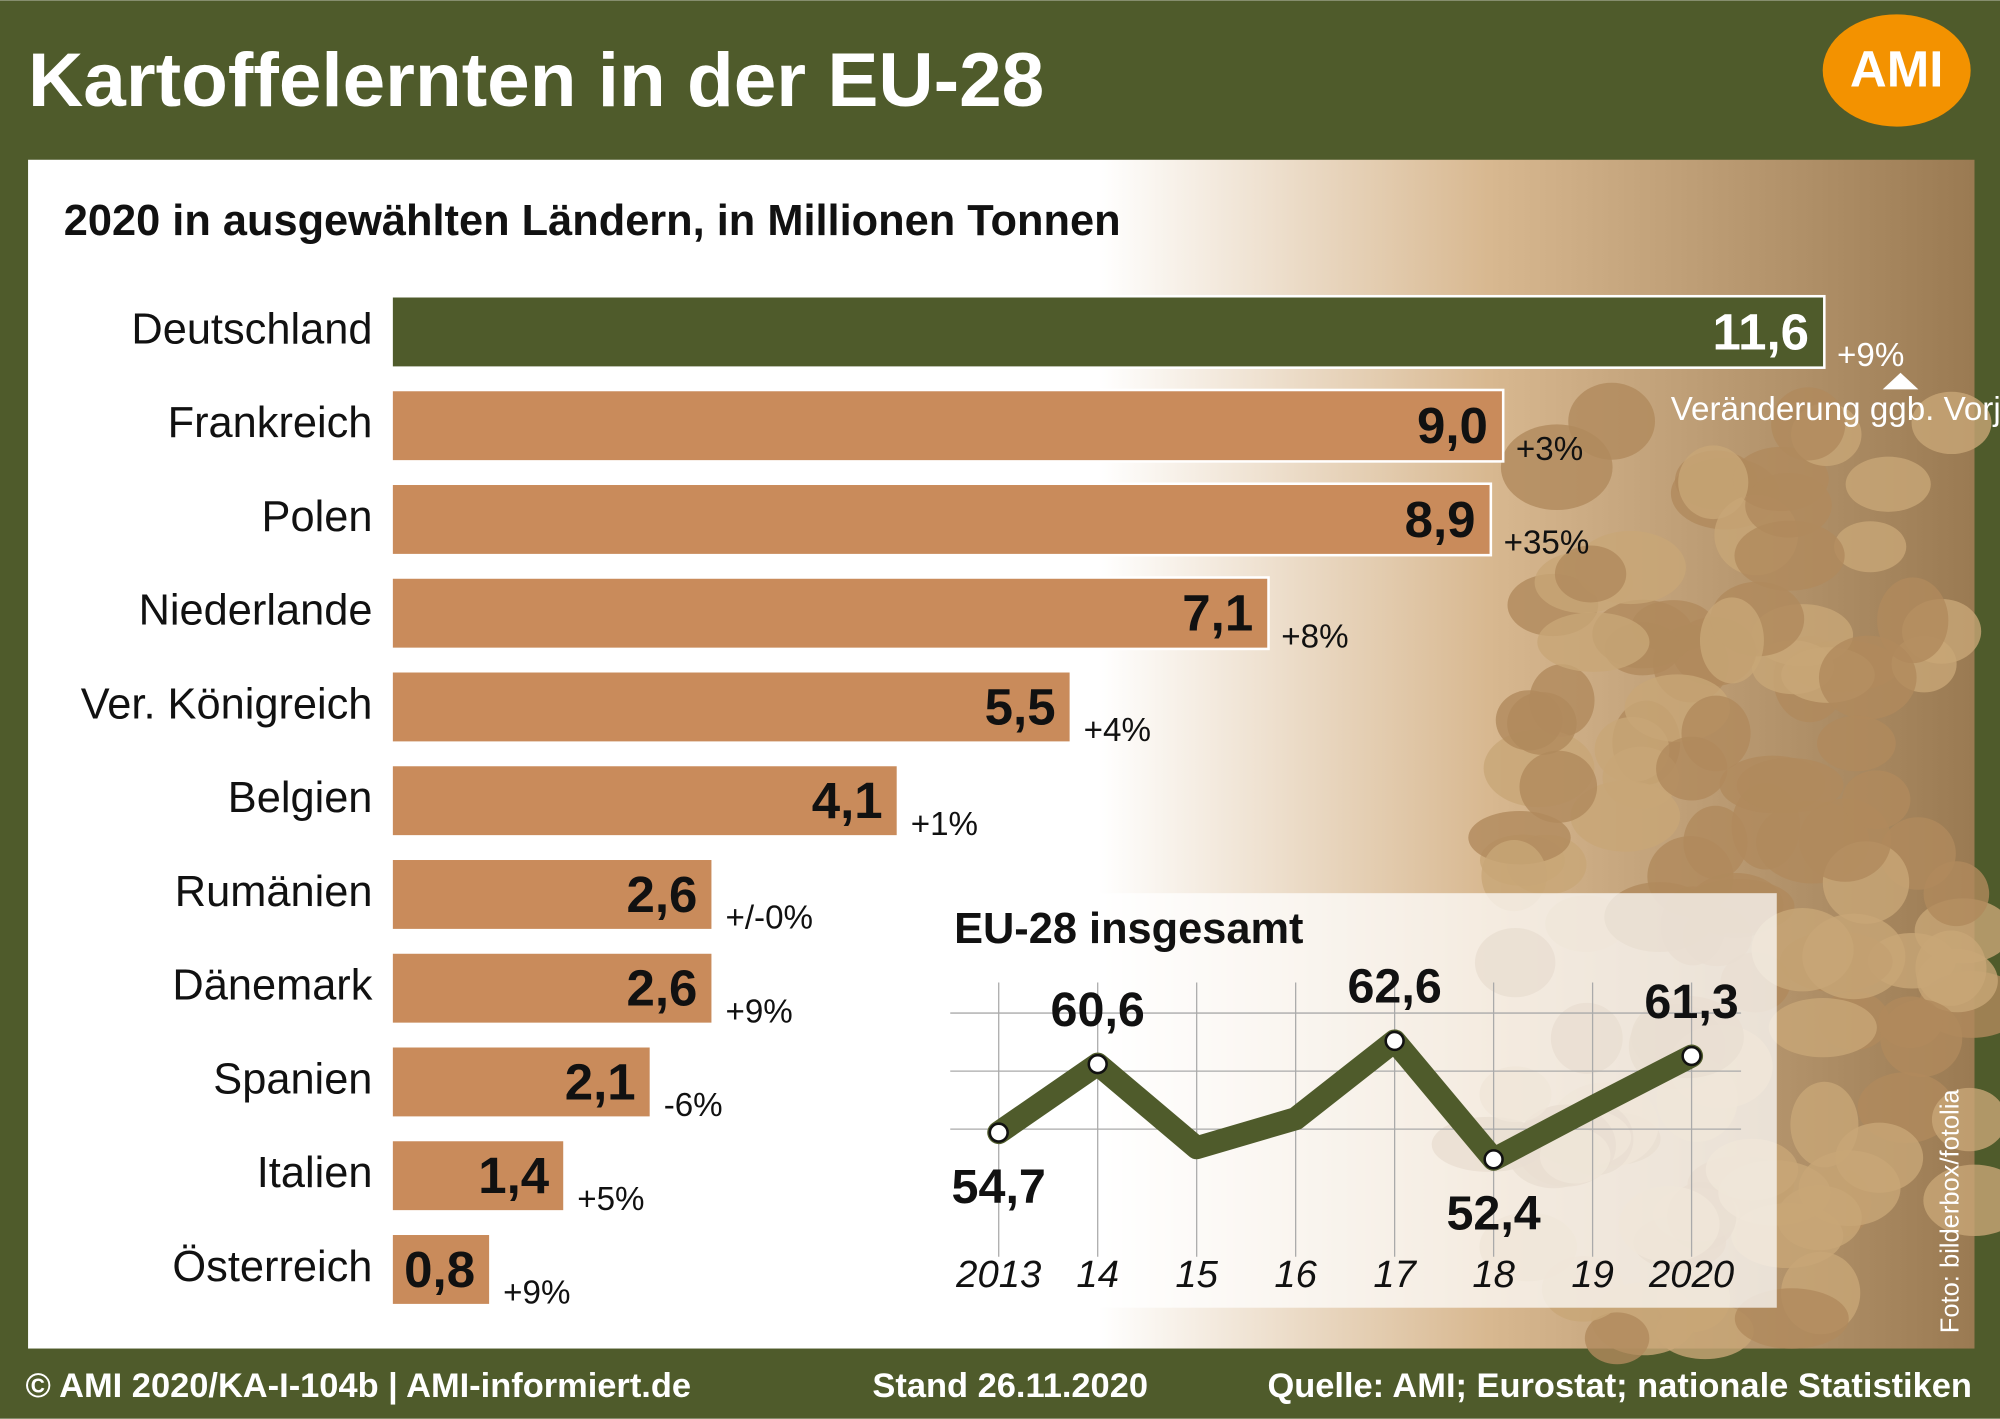  I want to click on change-label: +4%, so click(1117, 730).